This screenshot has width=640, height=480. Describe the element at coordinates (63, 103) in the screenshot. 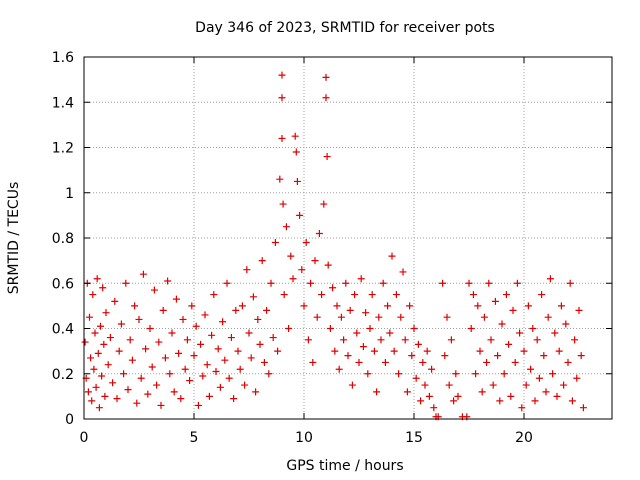

I see `y-tick-label: 1.4` at that location.